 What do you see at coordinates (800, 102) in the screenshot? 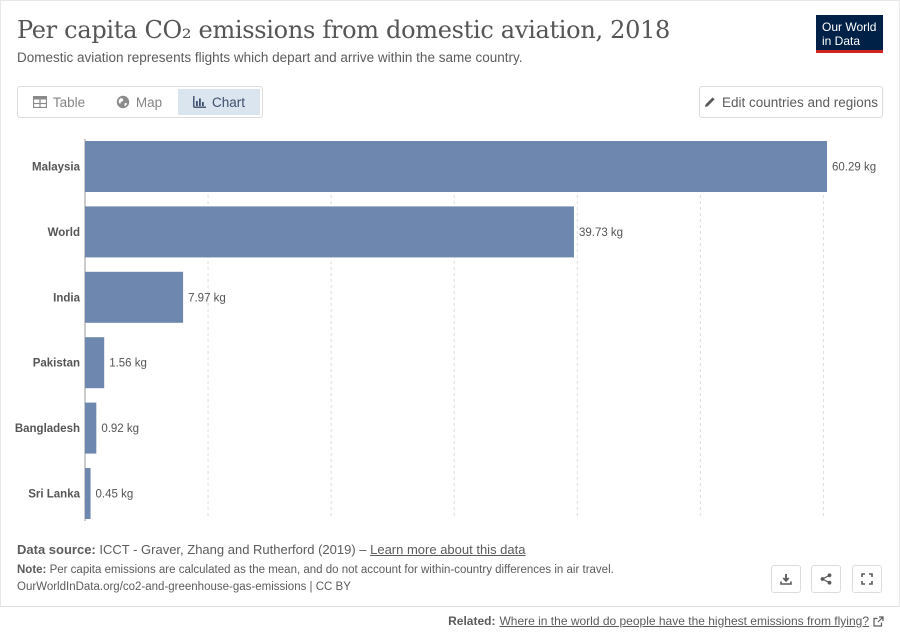
I see `edit-countries-label: Edit countries and regions` at bounding box center [800, 102].